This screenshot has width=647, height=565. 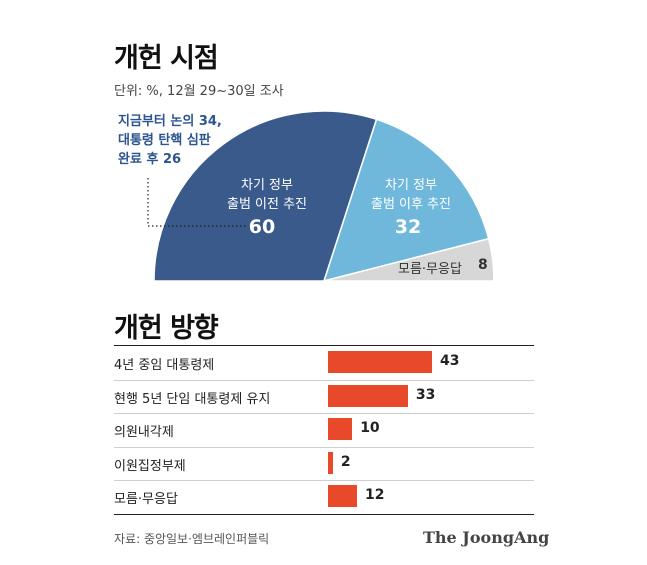 I want to click on source-note: 자료: 중앙일보·엠브레인퍼블릭, so click(x=192, y=539).